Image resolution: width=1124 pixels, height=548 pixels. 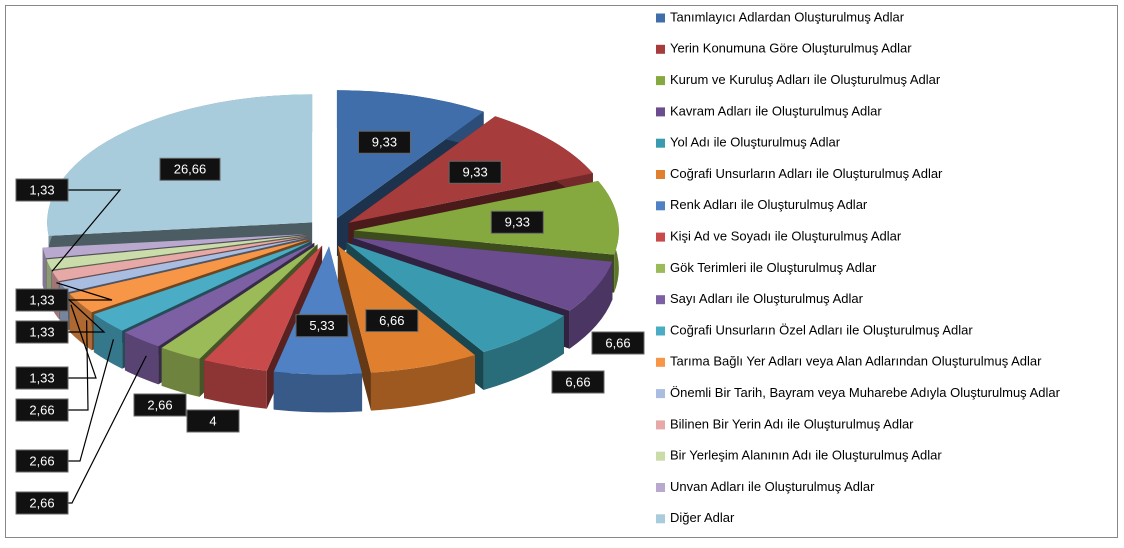 I want to click on legend-label: Yol Adı ile Oluşturulmuş Adlar, so click(x=755, y=142).